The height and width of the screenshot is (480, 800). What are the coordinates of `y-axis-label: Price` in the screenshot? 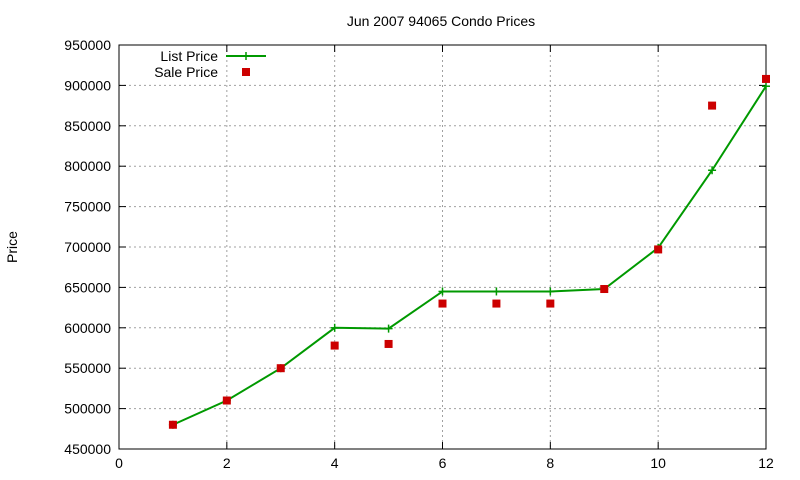 It's located at (12, 247).